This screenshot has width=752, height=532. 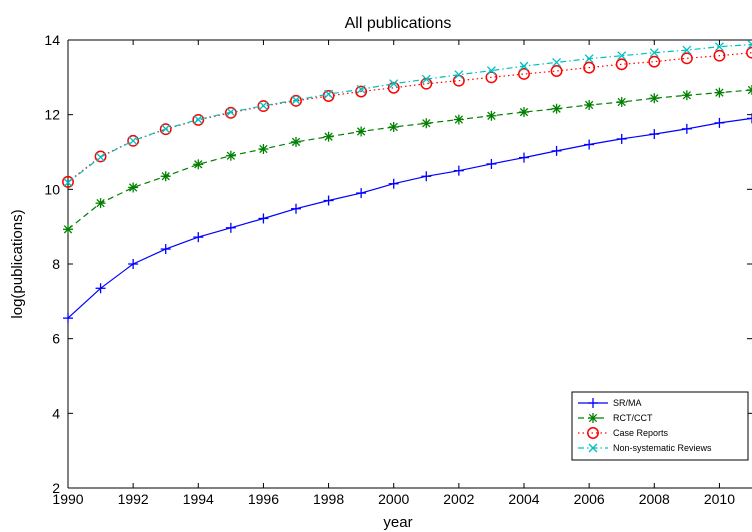 I want to click on x-tick-label: 2004, so click(x=523, y=499).